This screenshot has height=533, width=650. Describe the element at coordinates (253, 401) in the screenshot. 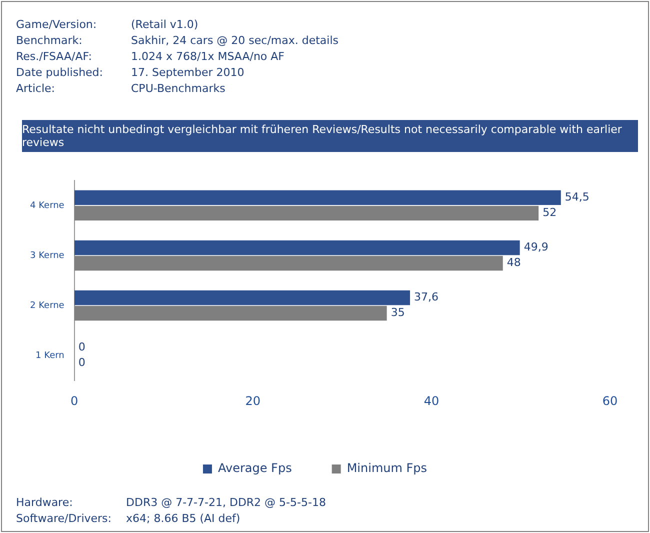

I see `x-tick-label: 20` at that location.